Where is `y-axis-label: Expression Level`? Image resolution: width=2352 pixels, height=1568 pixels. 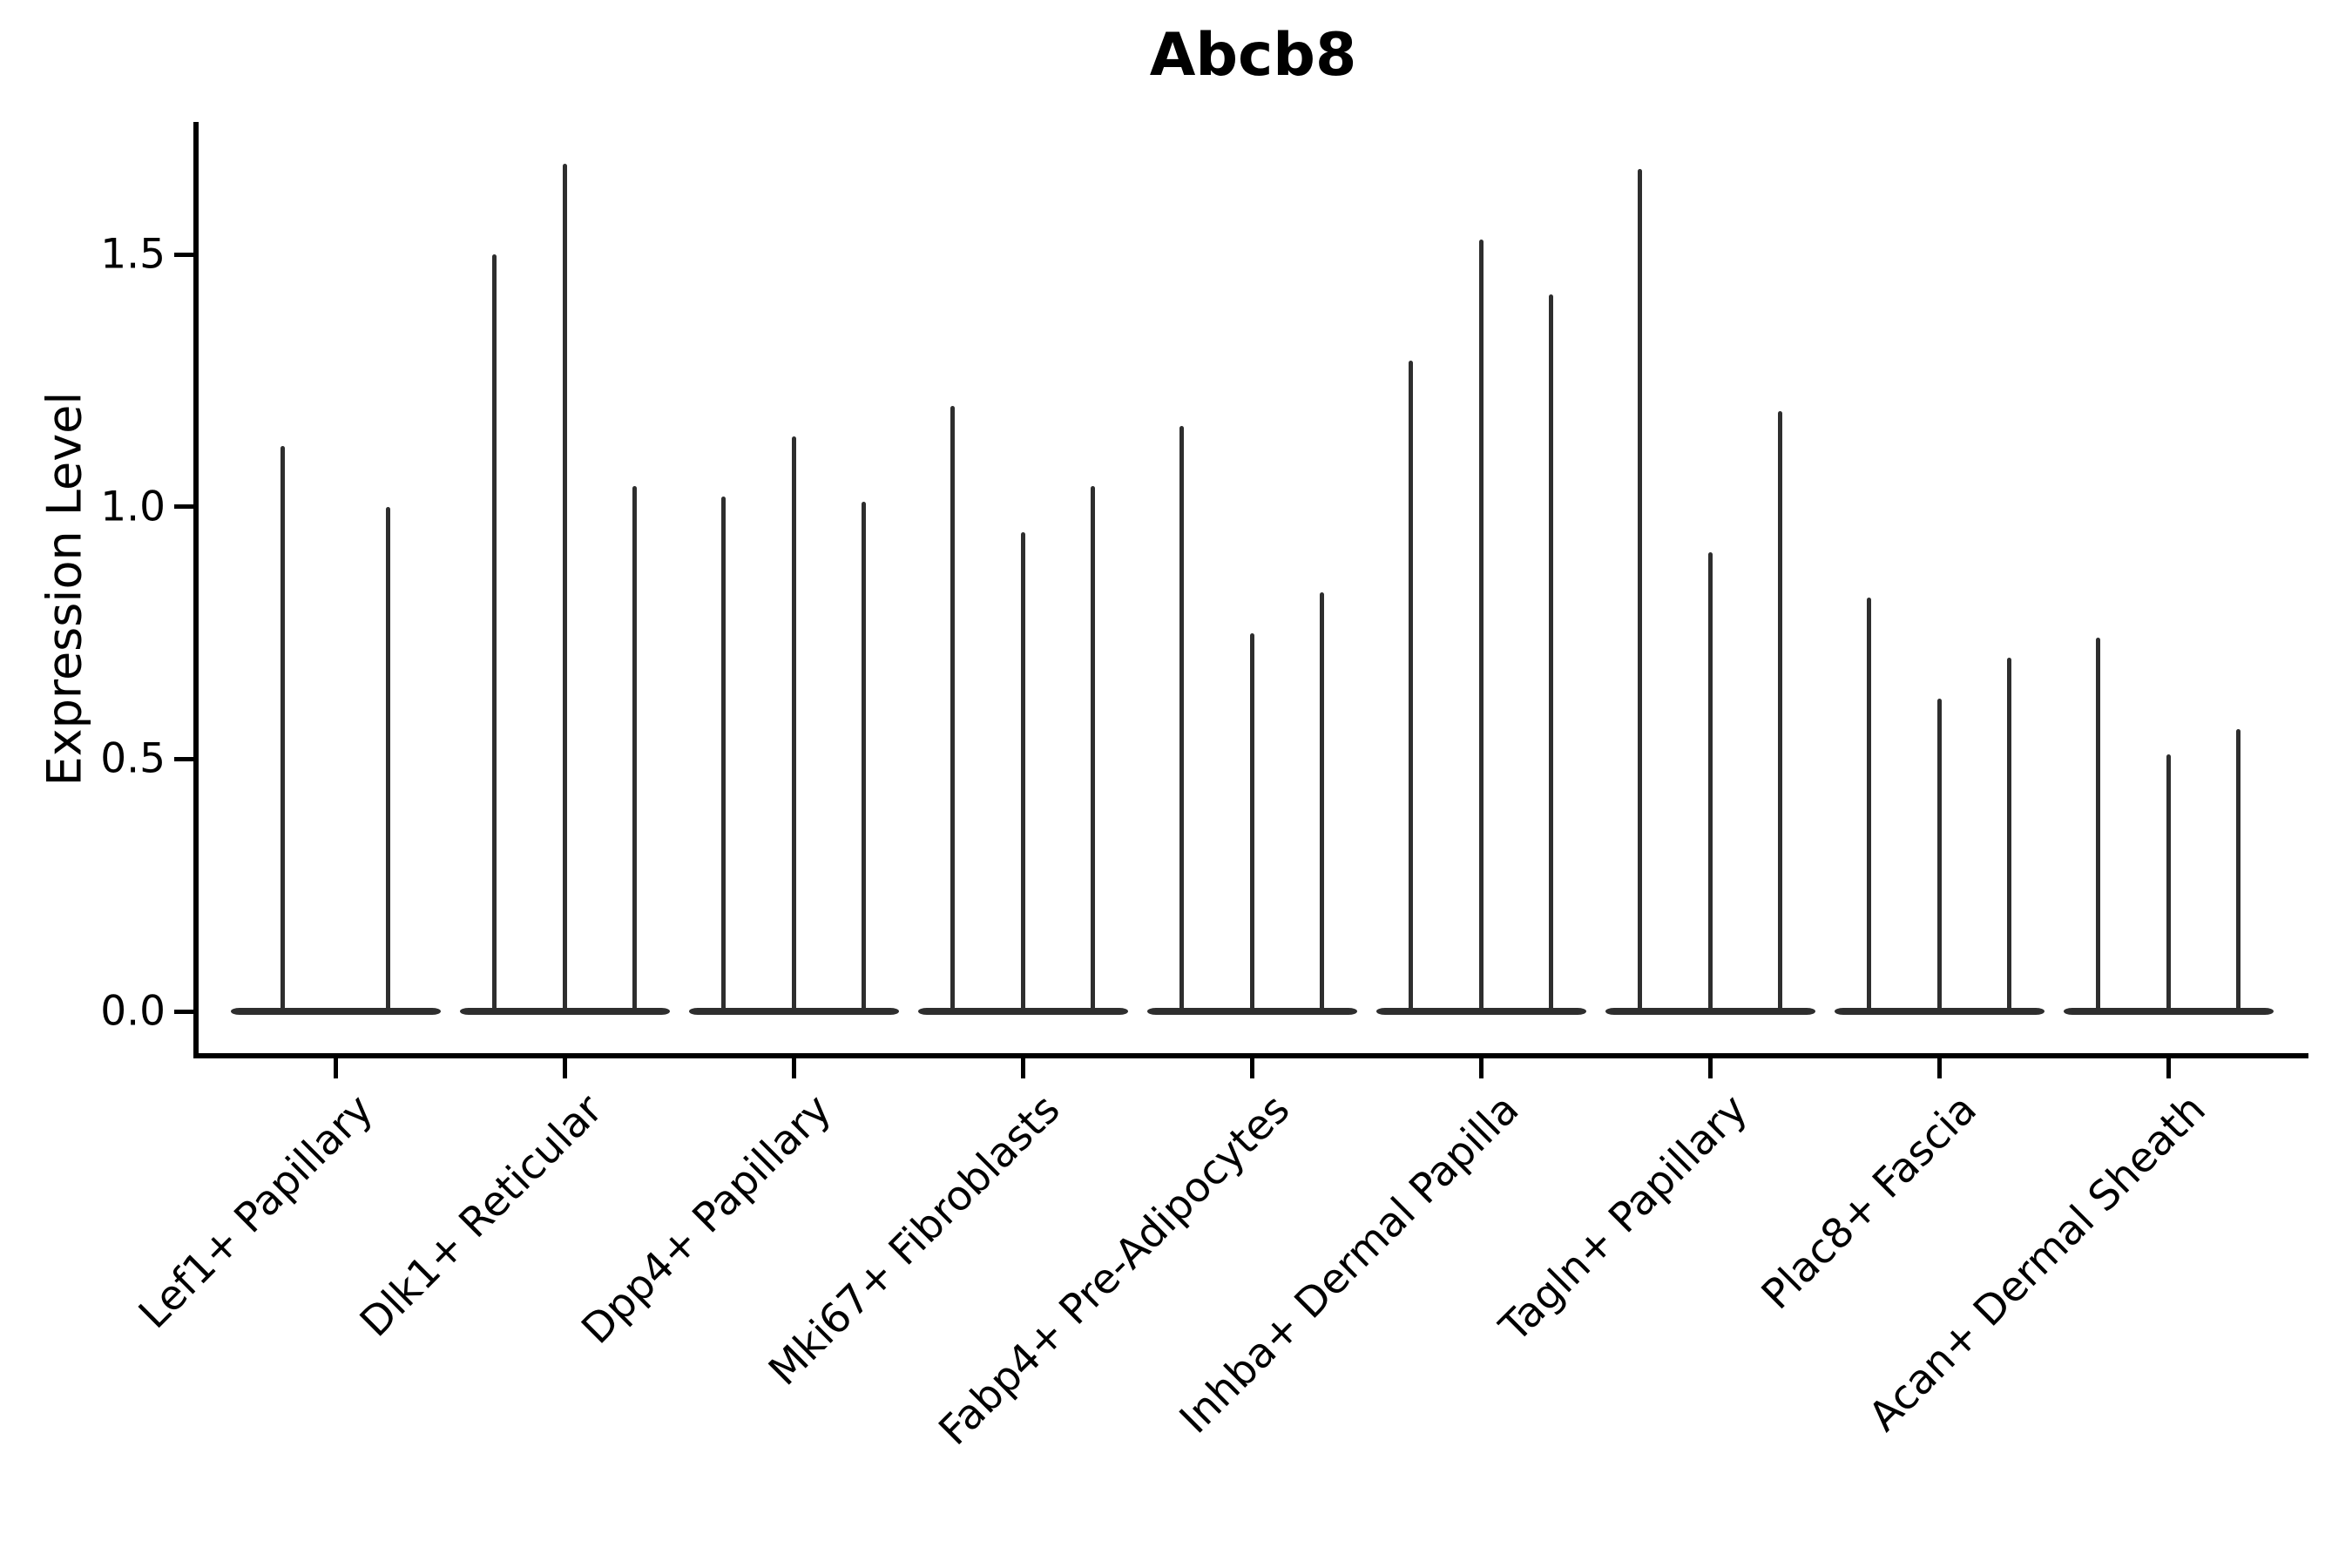 y-axis-label: Expression Level is located at coordinates (64, 589).